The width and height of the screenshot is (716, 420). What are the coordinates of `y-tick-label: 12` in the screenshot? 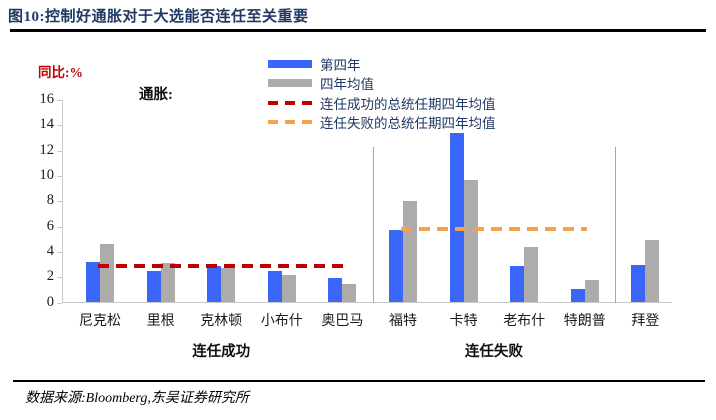 It's located at (47, 149).